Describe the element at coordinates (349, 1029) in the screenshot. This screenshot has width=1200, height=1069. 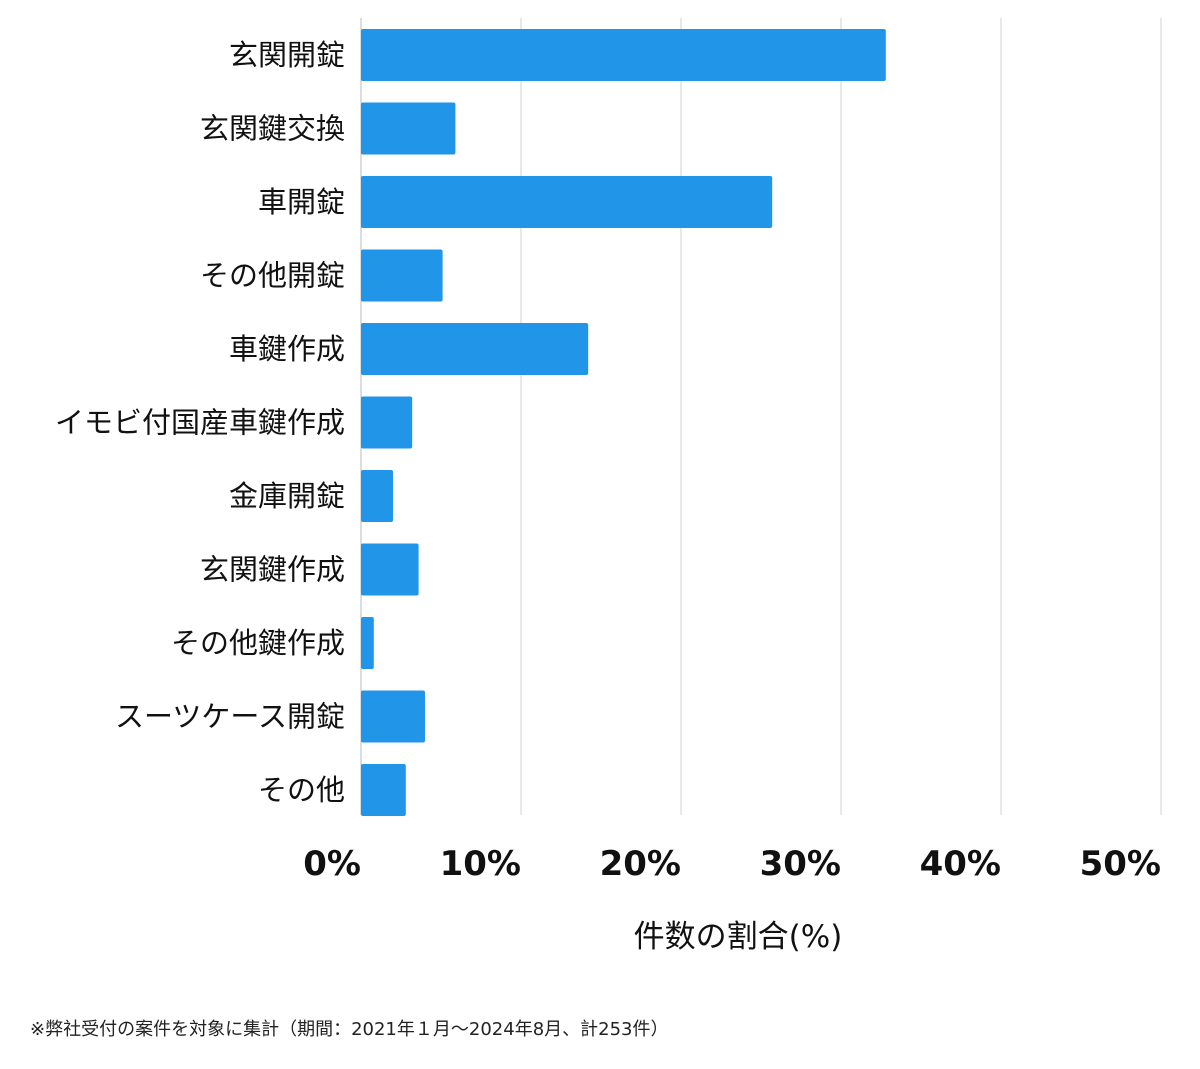
I see `footnote: ※弊社受付の案件を対象に集計（期間：2021年１月〜2024年8月、計253件）` at that location.